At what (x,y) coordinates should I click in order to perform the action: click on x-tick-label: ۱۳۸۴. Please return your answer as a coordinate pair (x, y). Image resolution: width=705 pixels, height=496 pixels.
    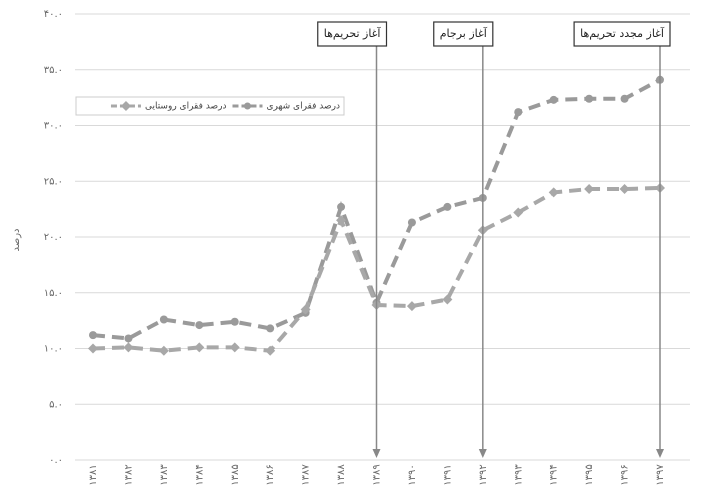
    Looking at the image, I should click on (199, 474).